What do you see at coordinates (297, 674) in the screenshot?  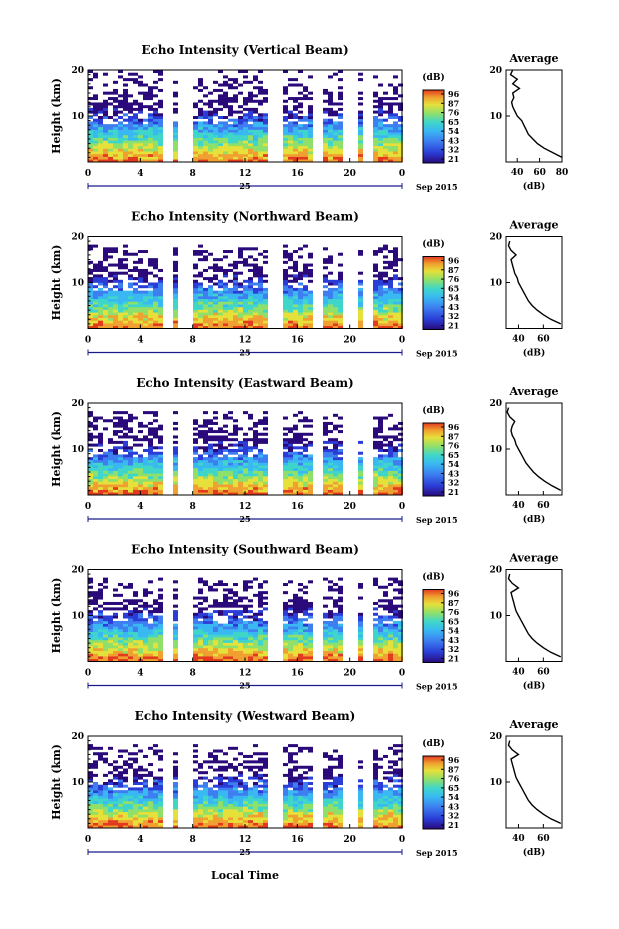 I see `x-tick-label: 16` at bounding box center [297, 674].